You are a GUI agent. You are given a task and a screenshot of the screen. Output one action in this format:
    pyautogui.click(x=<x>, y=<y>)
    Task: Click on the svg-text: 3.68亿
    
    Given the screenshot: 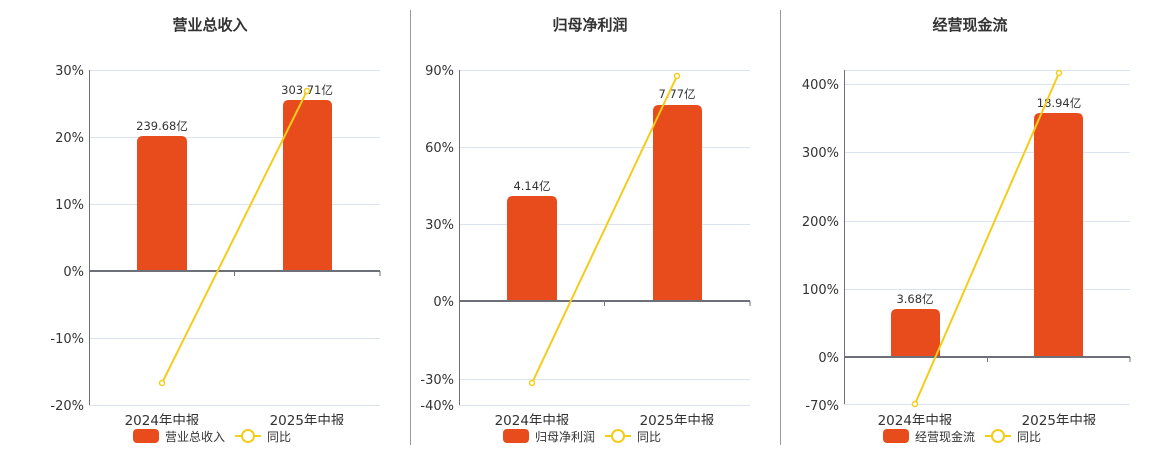 What is the action you would take?
    pyautogui.click(x=914, y=299)
    